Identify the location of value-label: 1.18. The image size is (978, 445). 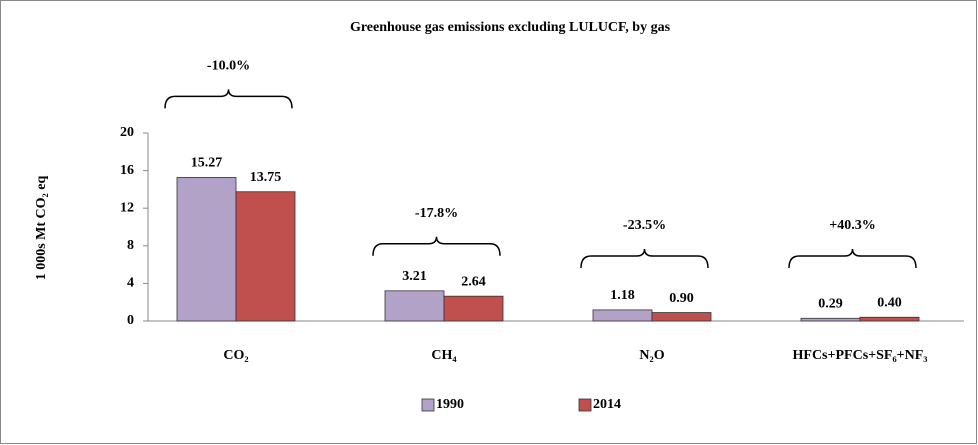
(622, 295).